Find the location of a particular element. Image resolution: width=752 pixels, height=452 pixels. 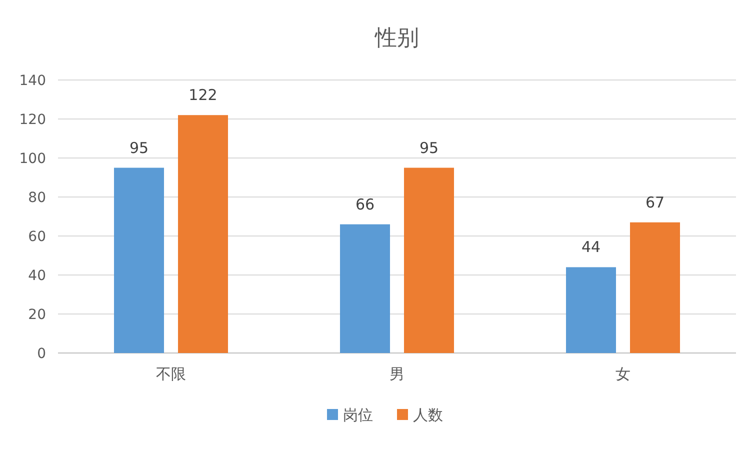

data-label: 122 is located at coordinates (203, 95).